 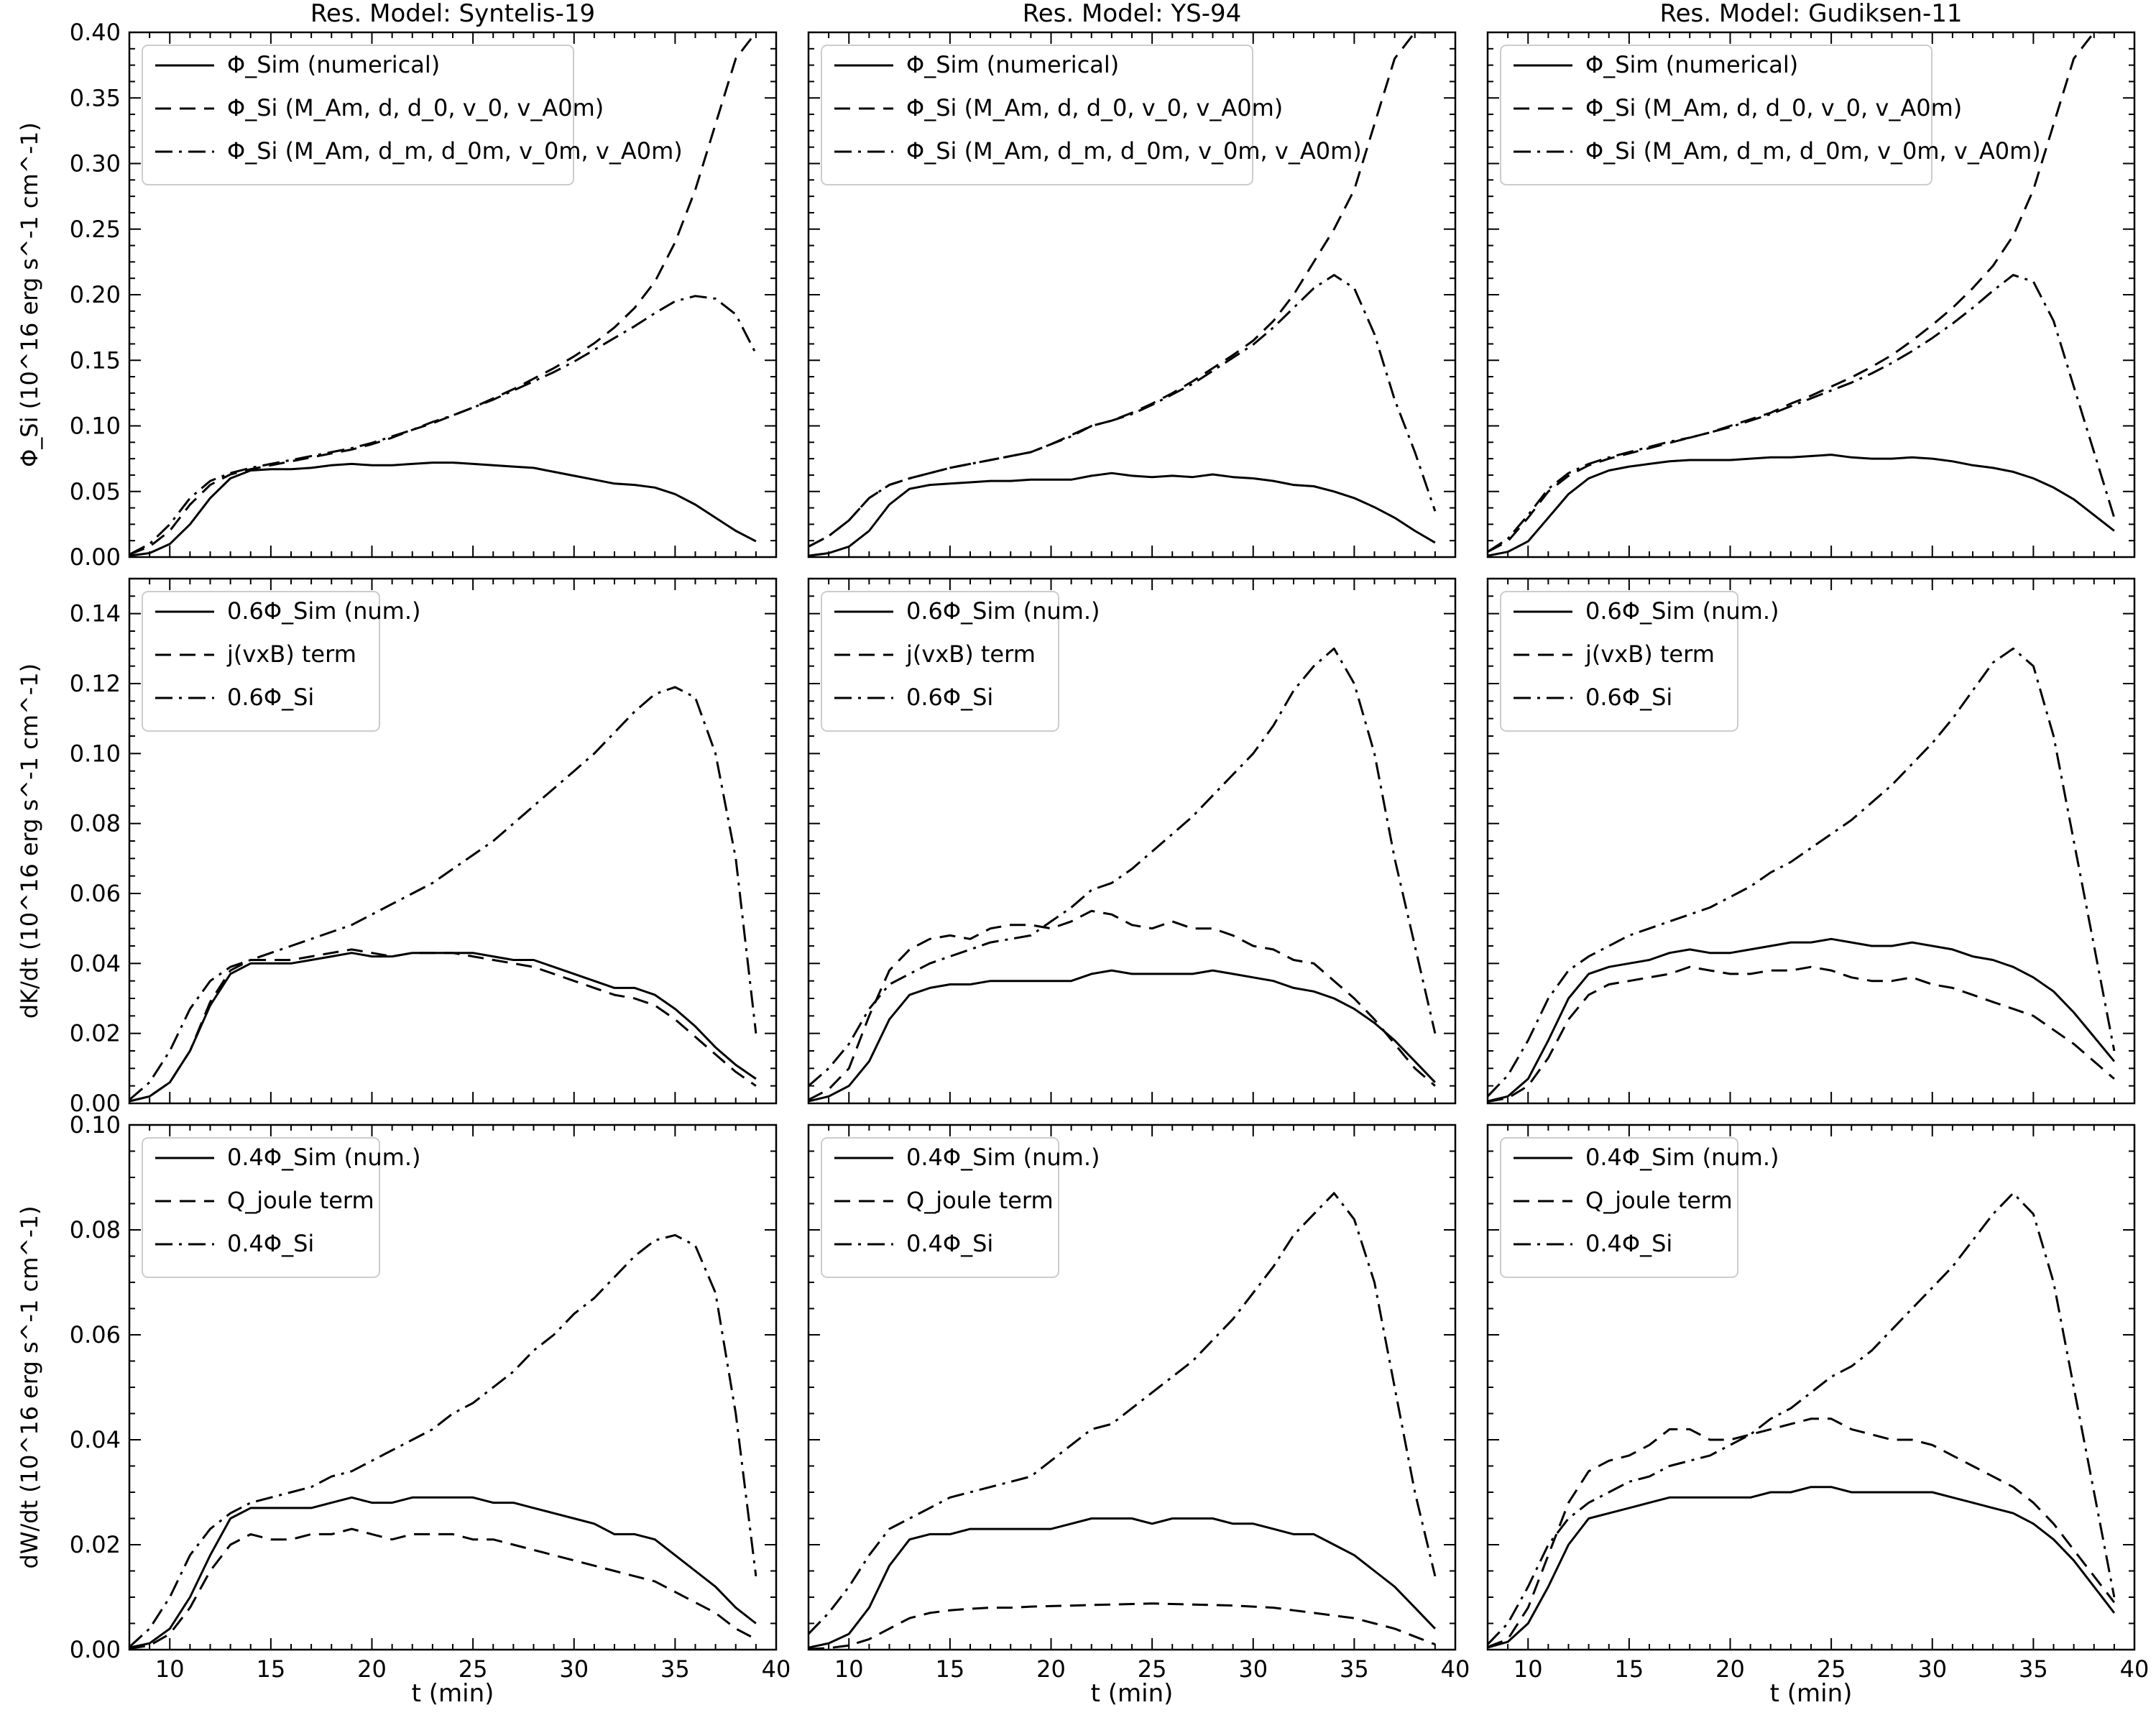 I want to click on y-tick-label: 0.12, so click(x=96, y=683).